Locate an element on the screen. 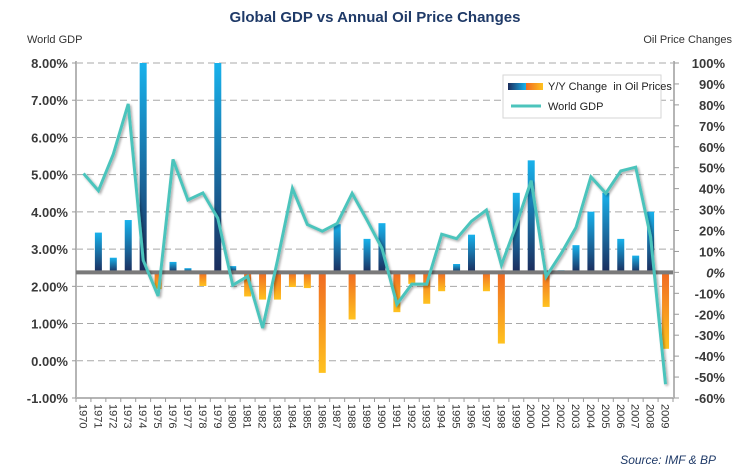 The image size is (750, 475). x-tick-label: 1978 is located at coordinates (202, 416).